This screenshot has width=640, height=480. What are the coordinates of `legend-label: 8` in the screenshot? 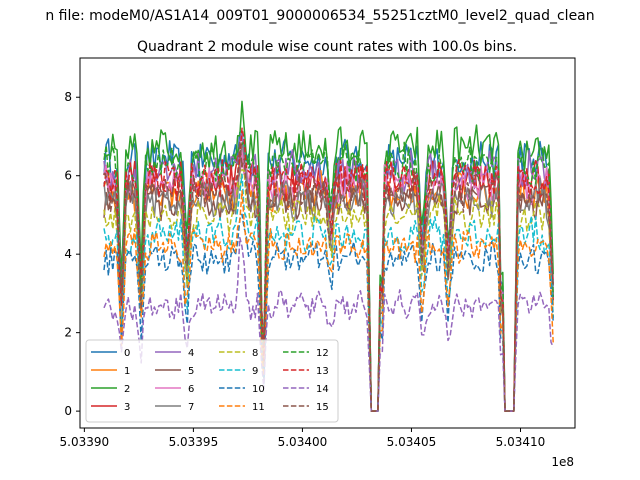 It's located at (255, 353).